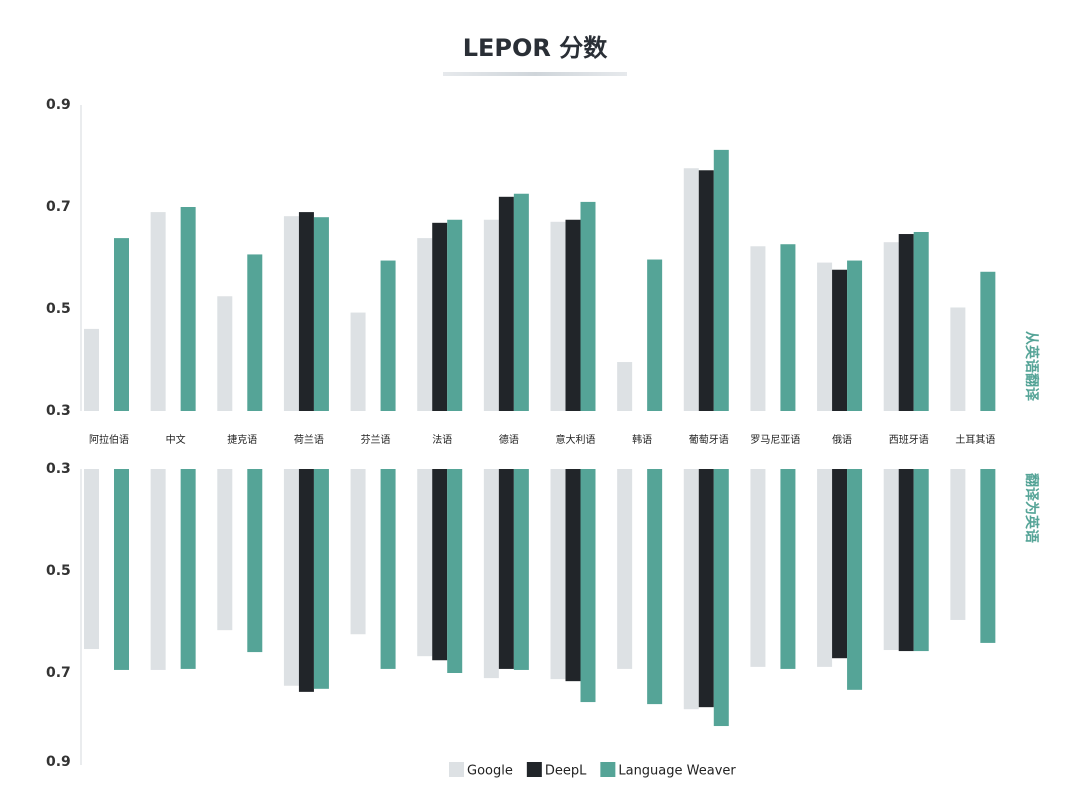 The height and width of the screenshot is (800, 1080). What do you see at coordinates (309, 439) in the screenshot?
I see `x-tick-label: 荷兰语` at bounding box center [309, 439].